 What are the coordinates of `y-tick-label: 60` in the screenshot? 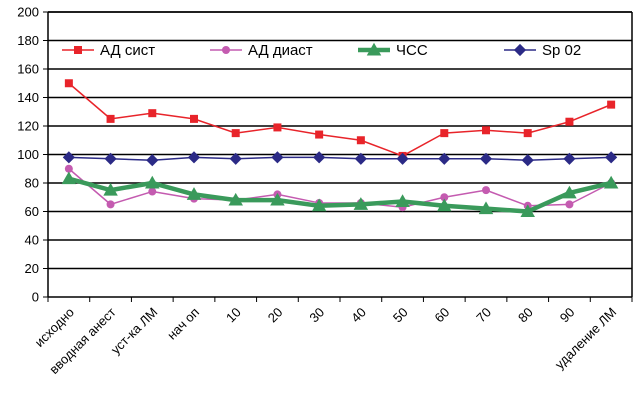 It's located at (32, 211).